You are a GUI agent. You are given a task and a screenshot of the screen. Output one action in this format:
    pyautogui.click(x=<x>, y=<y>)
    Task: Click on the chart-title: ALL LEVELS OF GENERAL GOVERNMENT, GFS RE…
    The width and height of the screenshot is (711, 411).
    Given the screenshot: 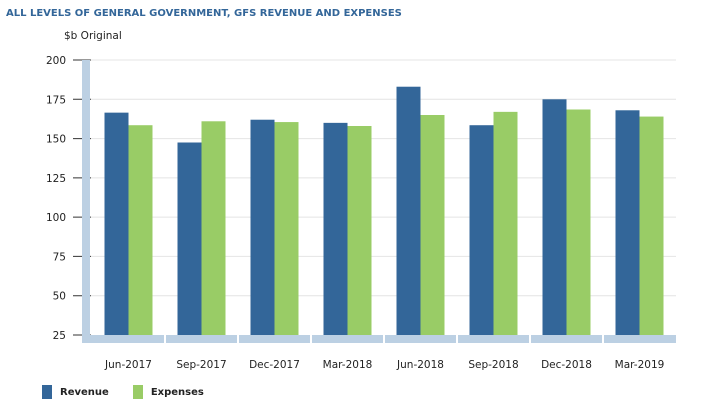 What is the action you would take?
    pyautogui.click(x=204, y=13)
    